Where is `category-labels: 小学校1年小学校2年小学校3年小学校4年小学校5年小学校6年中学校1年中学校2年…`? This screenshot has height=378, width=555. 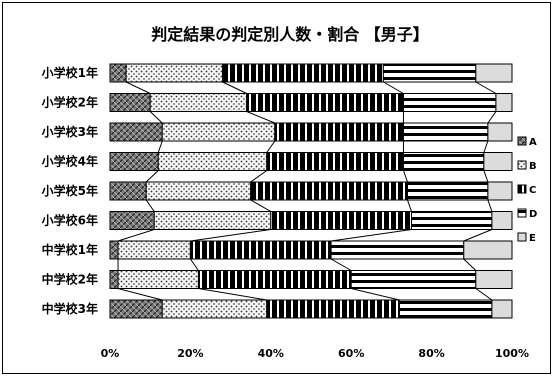 category-labels: 小学校1年小学校2年小学校3年小学校4年小学校5年小学校6年中学校1年中学校2年… is located at coordinates (70, 190).